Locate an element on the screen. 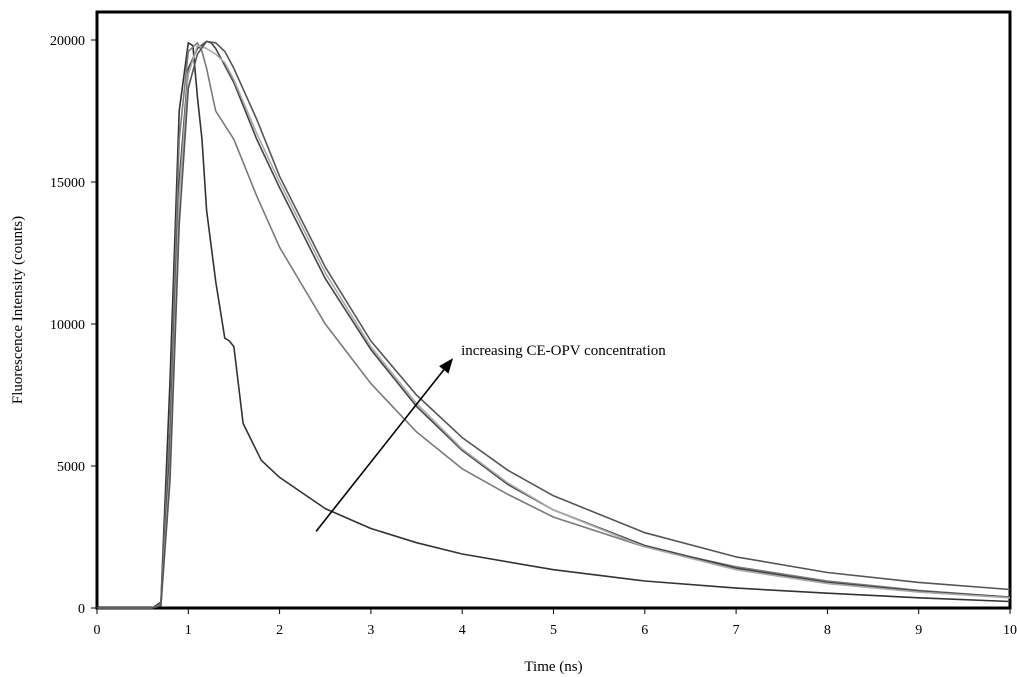  x-tick-label: 2 is located at coordinates (279, 630).